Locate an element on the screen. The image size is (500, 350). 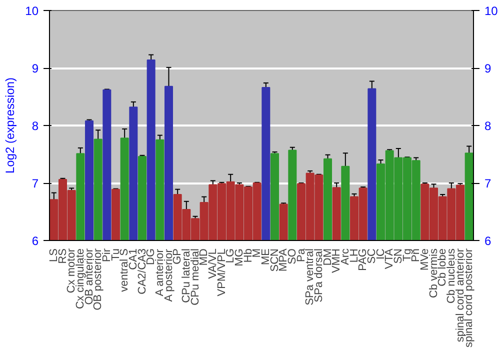
x-tick-label: MVe is located at coordinates (424, 259).